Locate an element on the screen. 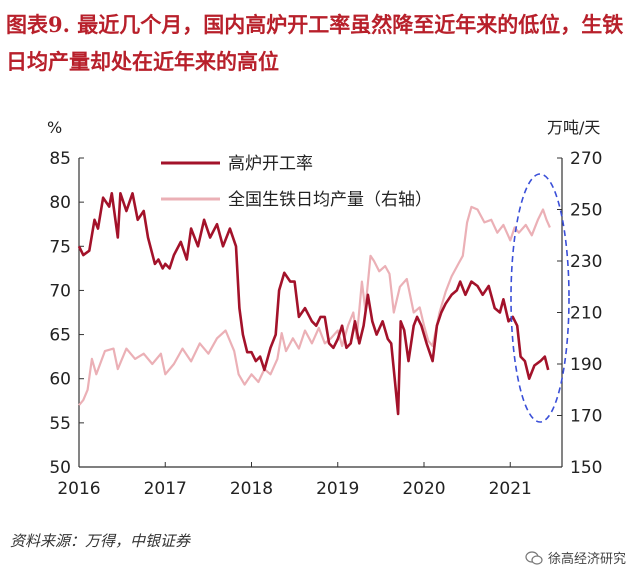 This screenshot has width=640, height=583. x-tick-label: 2019 is located at coordinates (337, 489).